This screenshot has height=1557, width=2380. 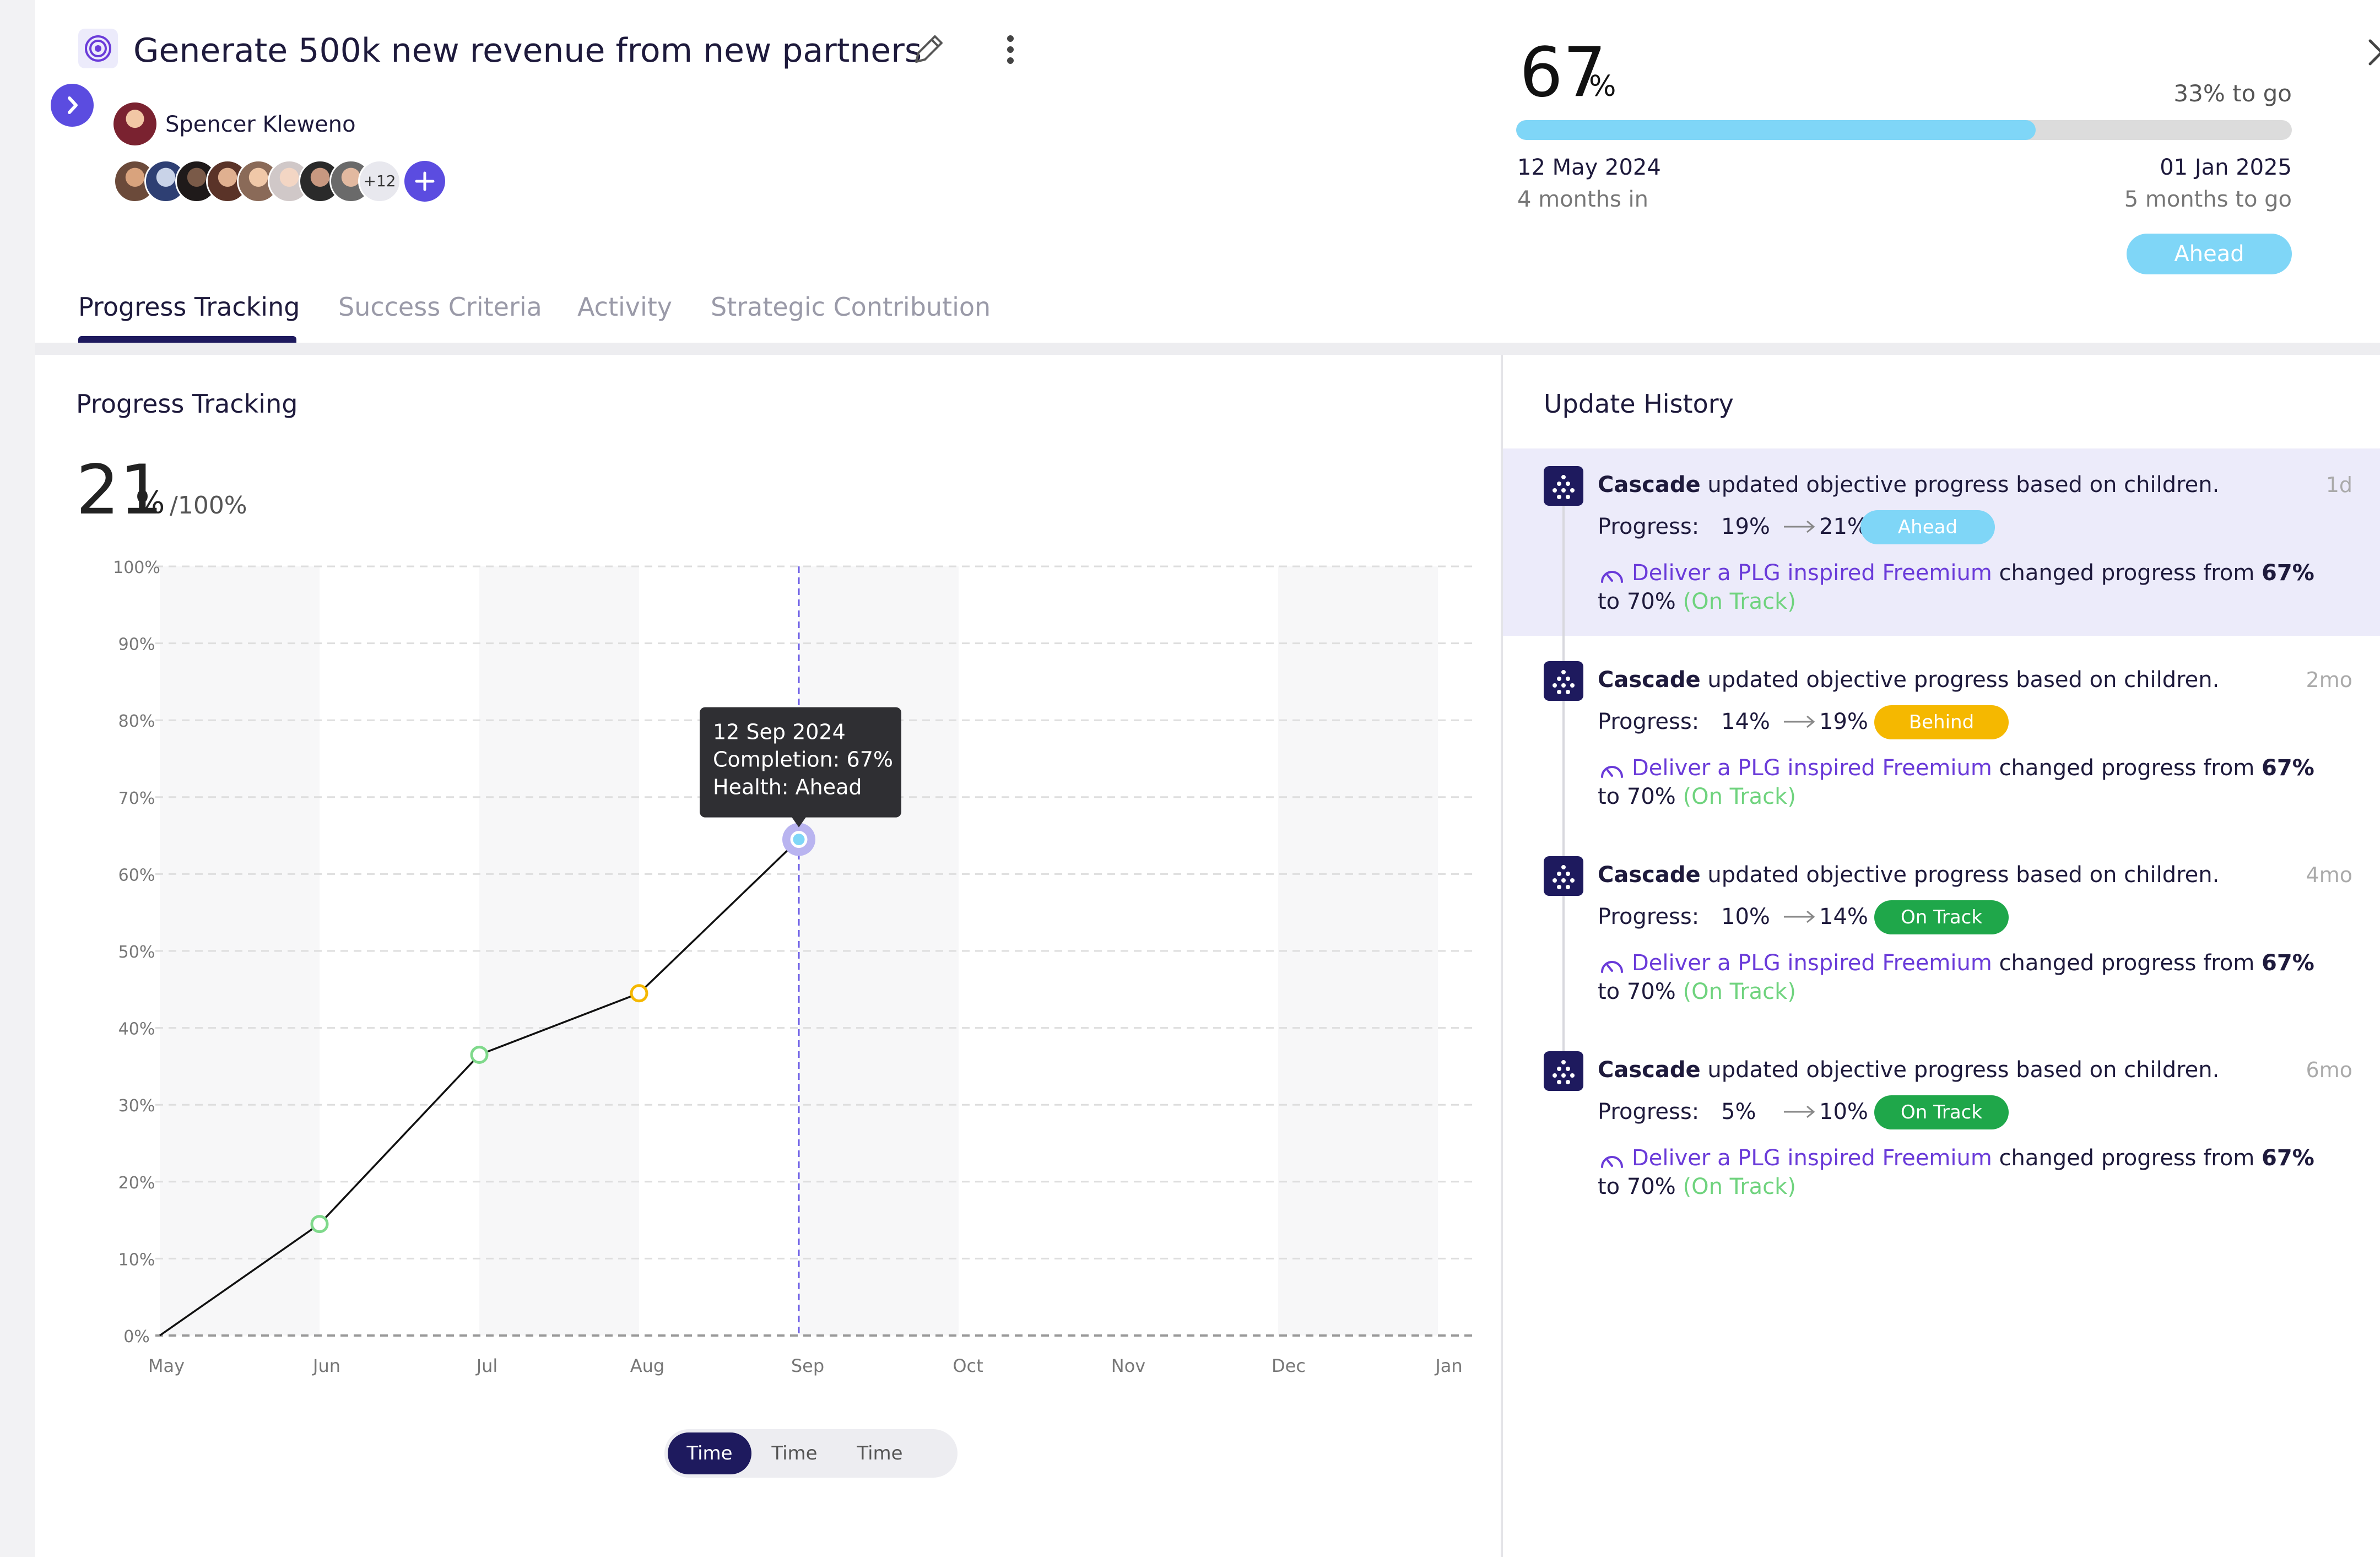 I want to click on chart-tooltip-line: 12 Sep 2024, so click(x=779, y=732).